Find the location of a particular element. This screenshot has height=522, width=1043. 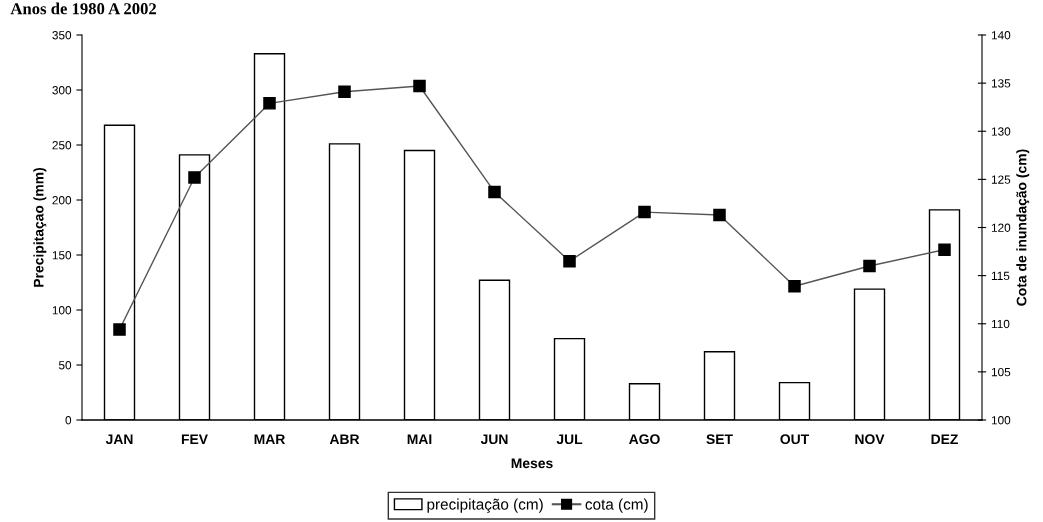

y-tick-label: 200 is located at coordinates (62, 200).